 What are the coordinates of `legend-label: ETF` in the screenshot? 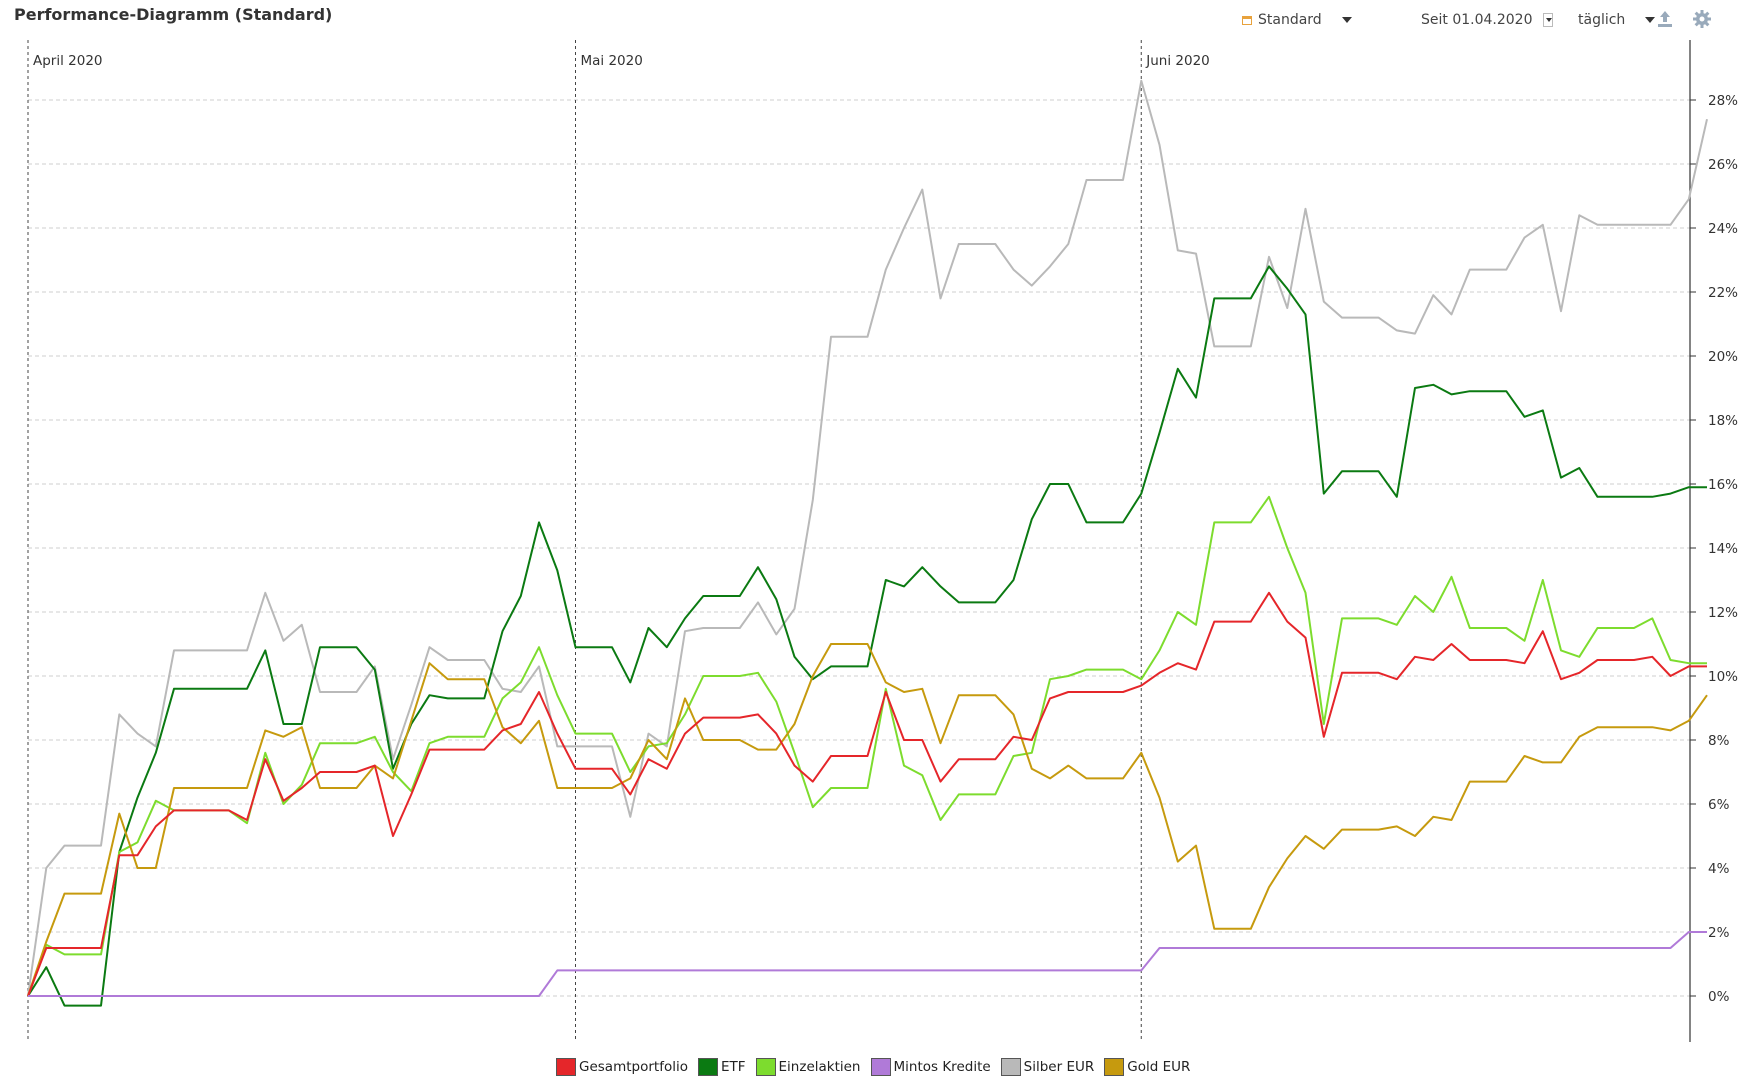 It's located at (733, 1067).